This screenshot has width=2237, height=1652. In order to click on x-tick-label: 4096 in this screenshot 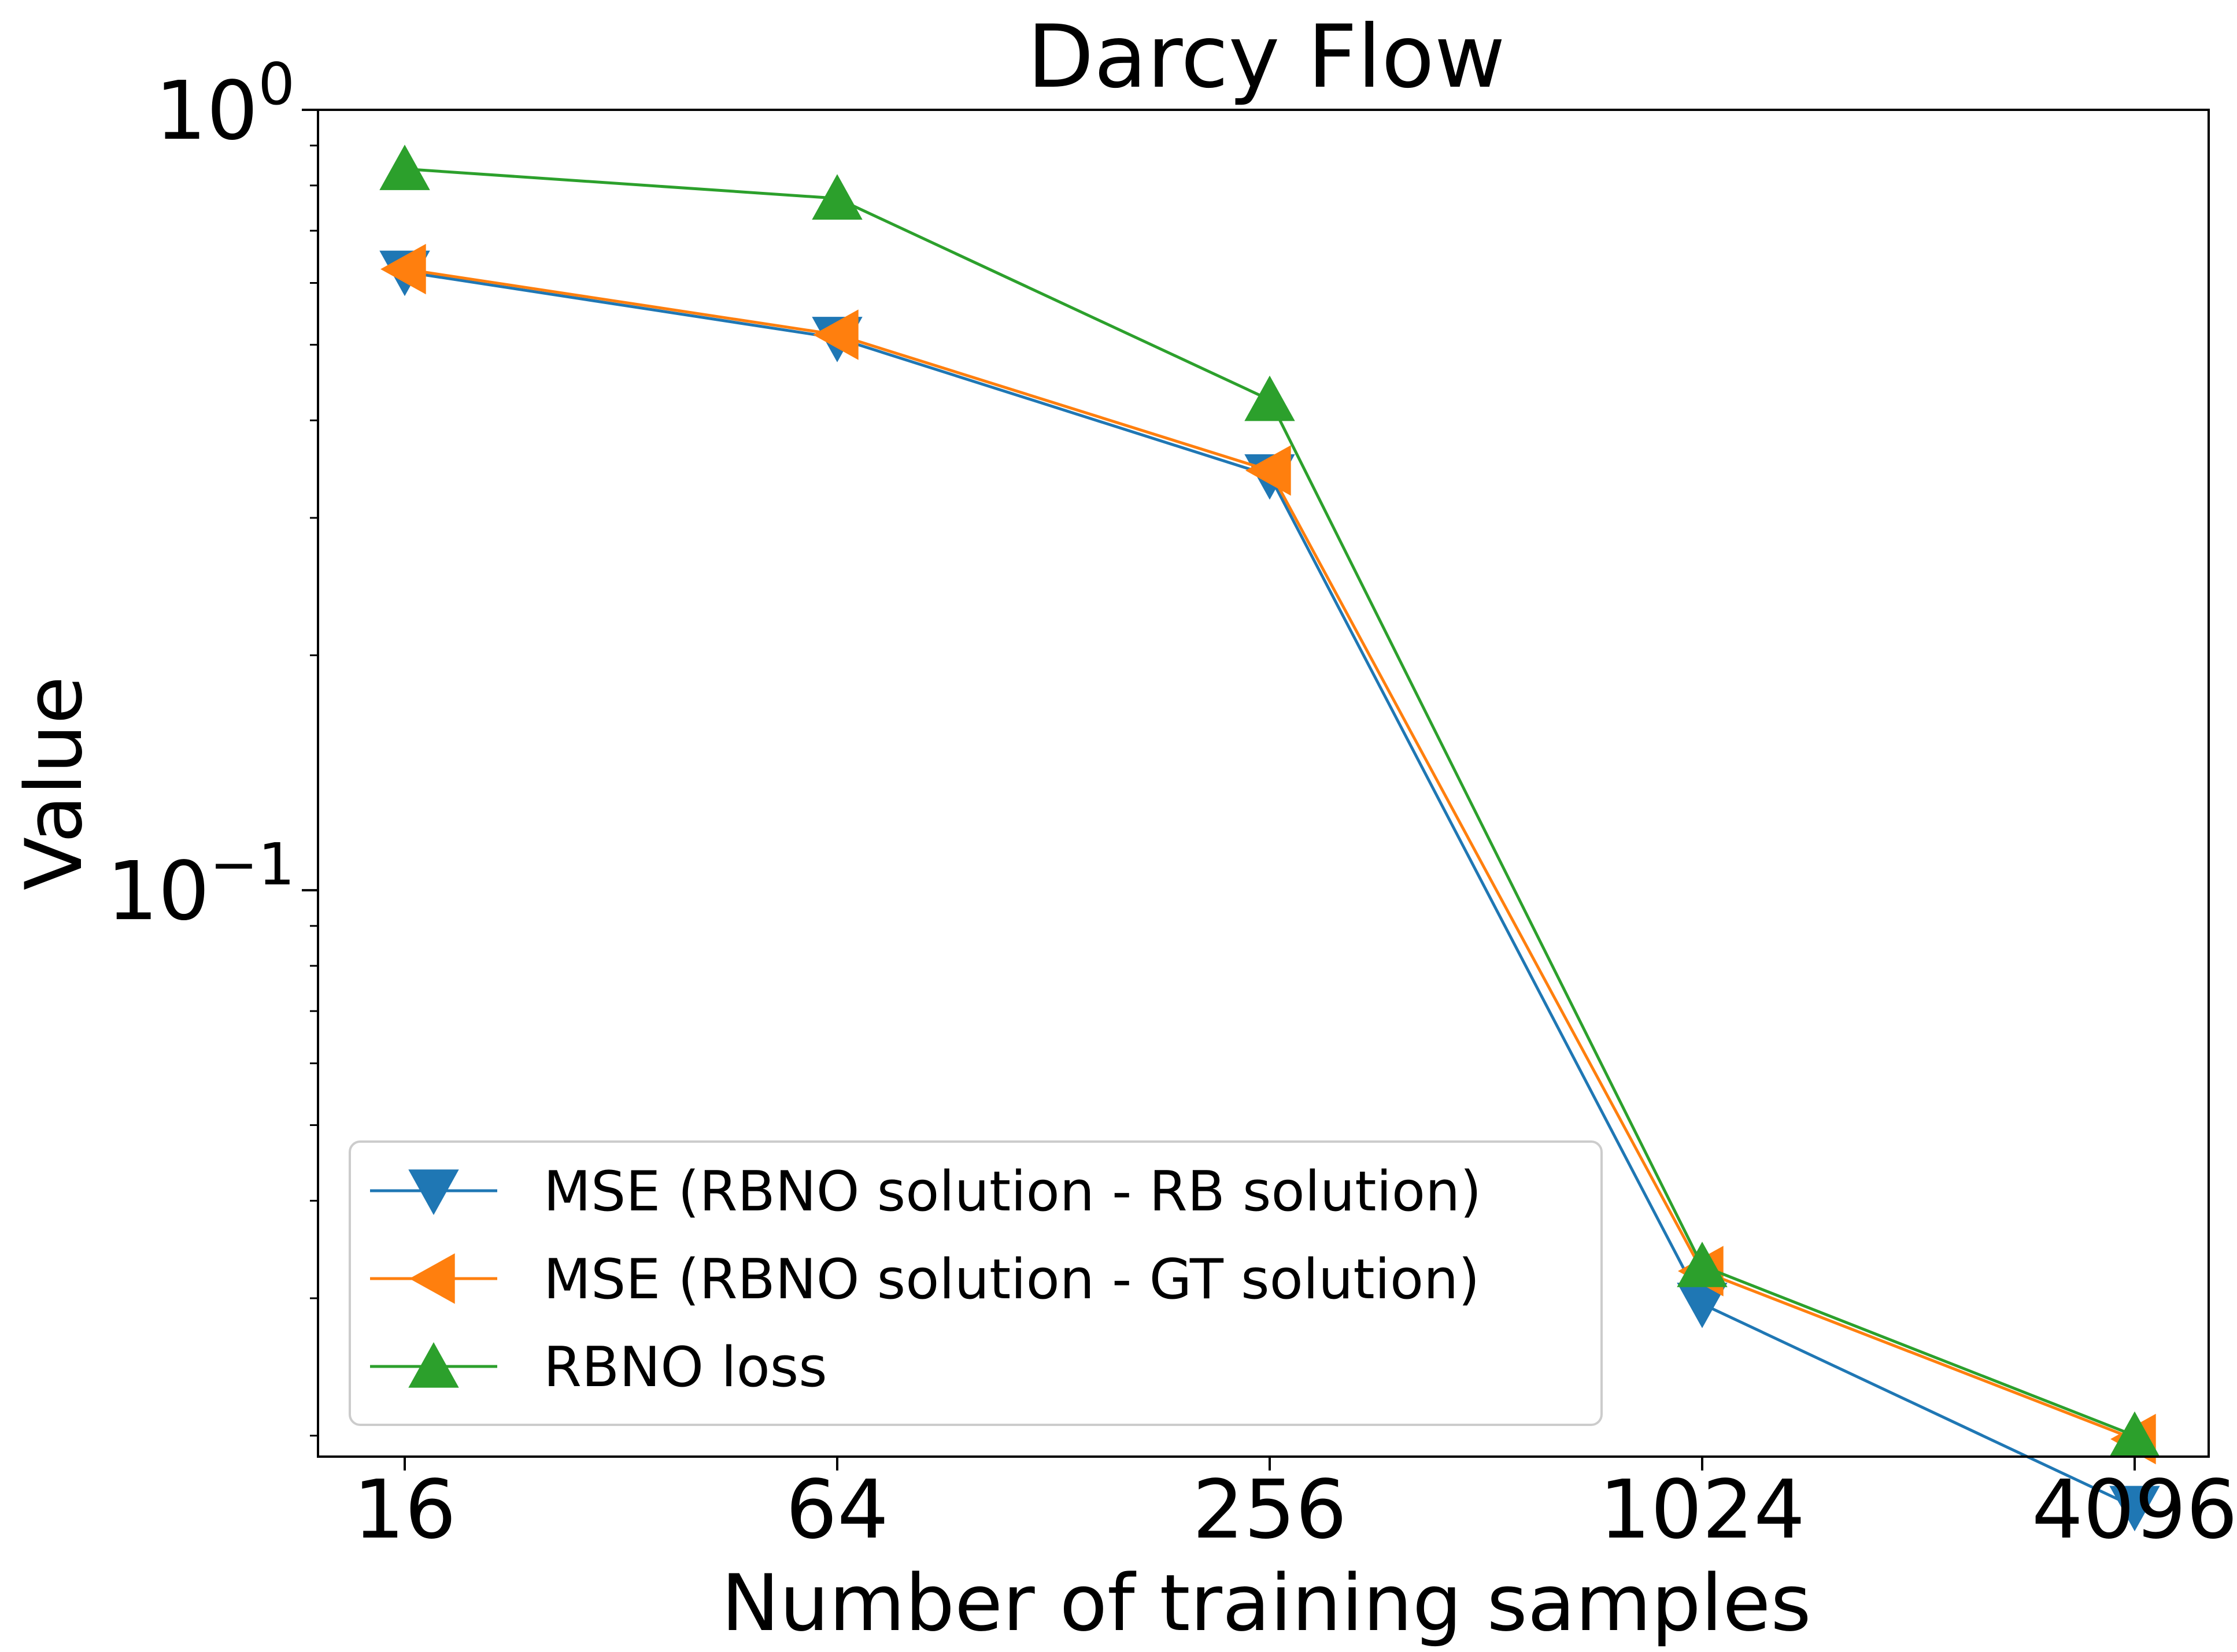, I will do `click(2134, 1510)`.